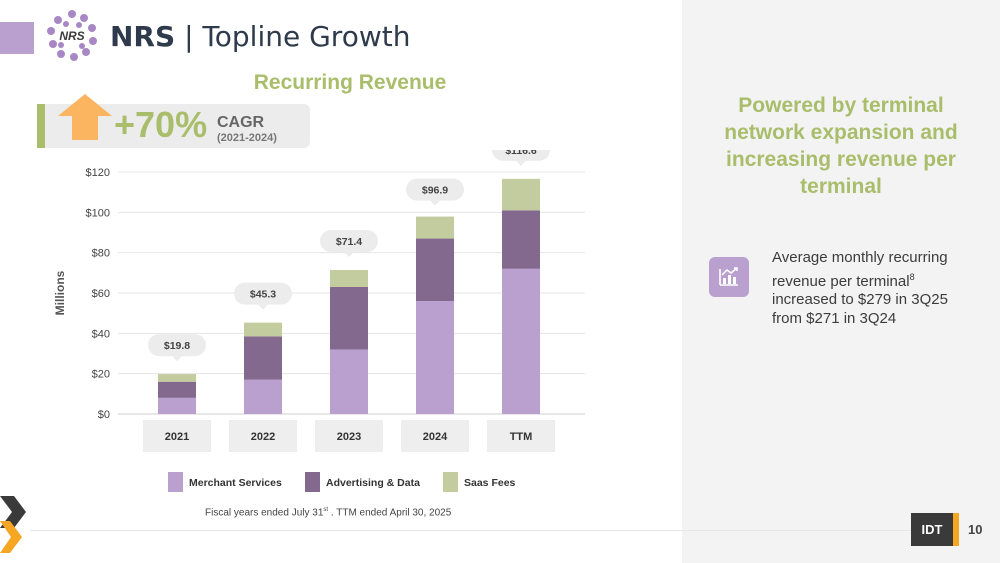 The image size is (1000, 563). I want to click on cagr-label: CAGR, so click(241, 122).